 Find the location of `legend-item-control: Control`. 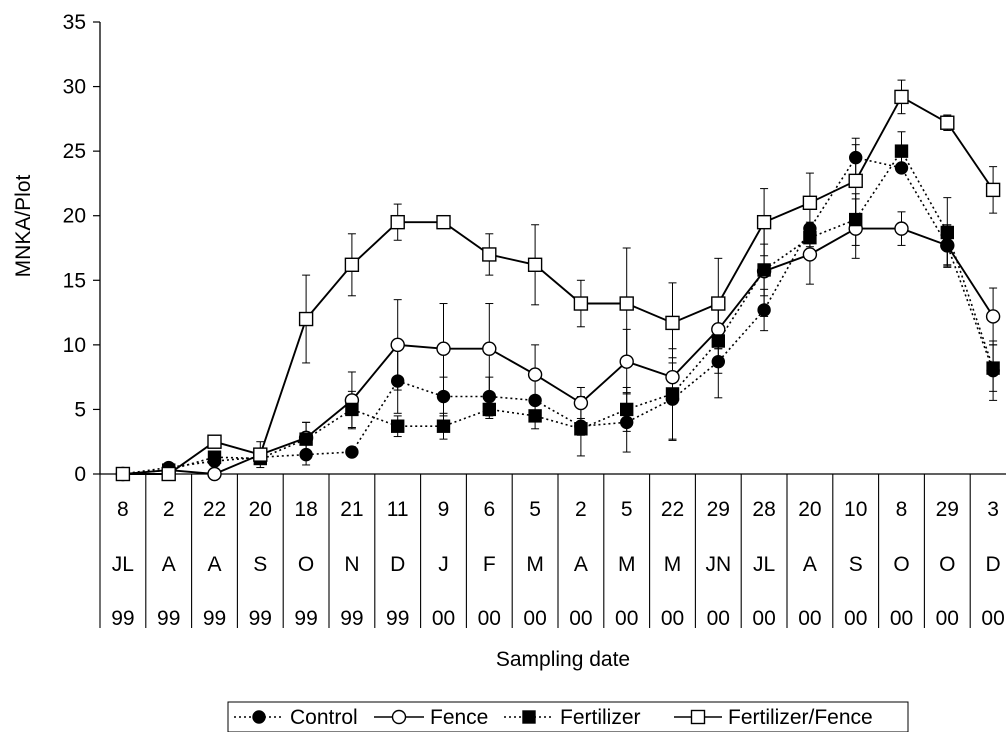

legend-item-control: Control is located at coordinates (296, 717).